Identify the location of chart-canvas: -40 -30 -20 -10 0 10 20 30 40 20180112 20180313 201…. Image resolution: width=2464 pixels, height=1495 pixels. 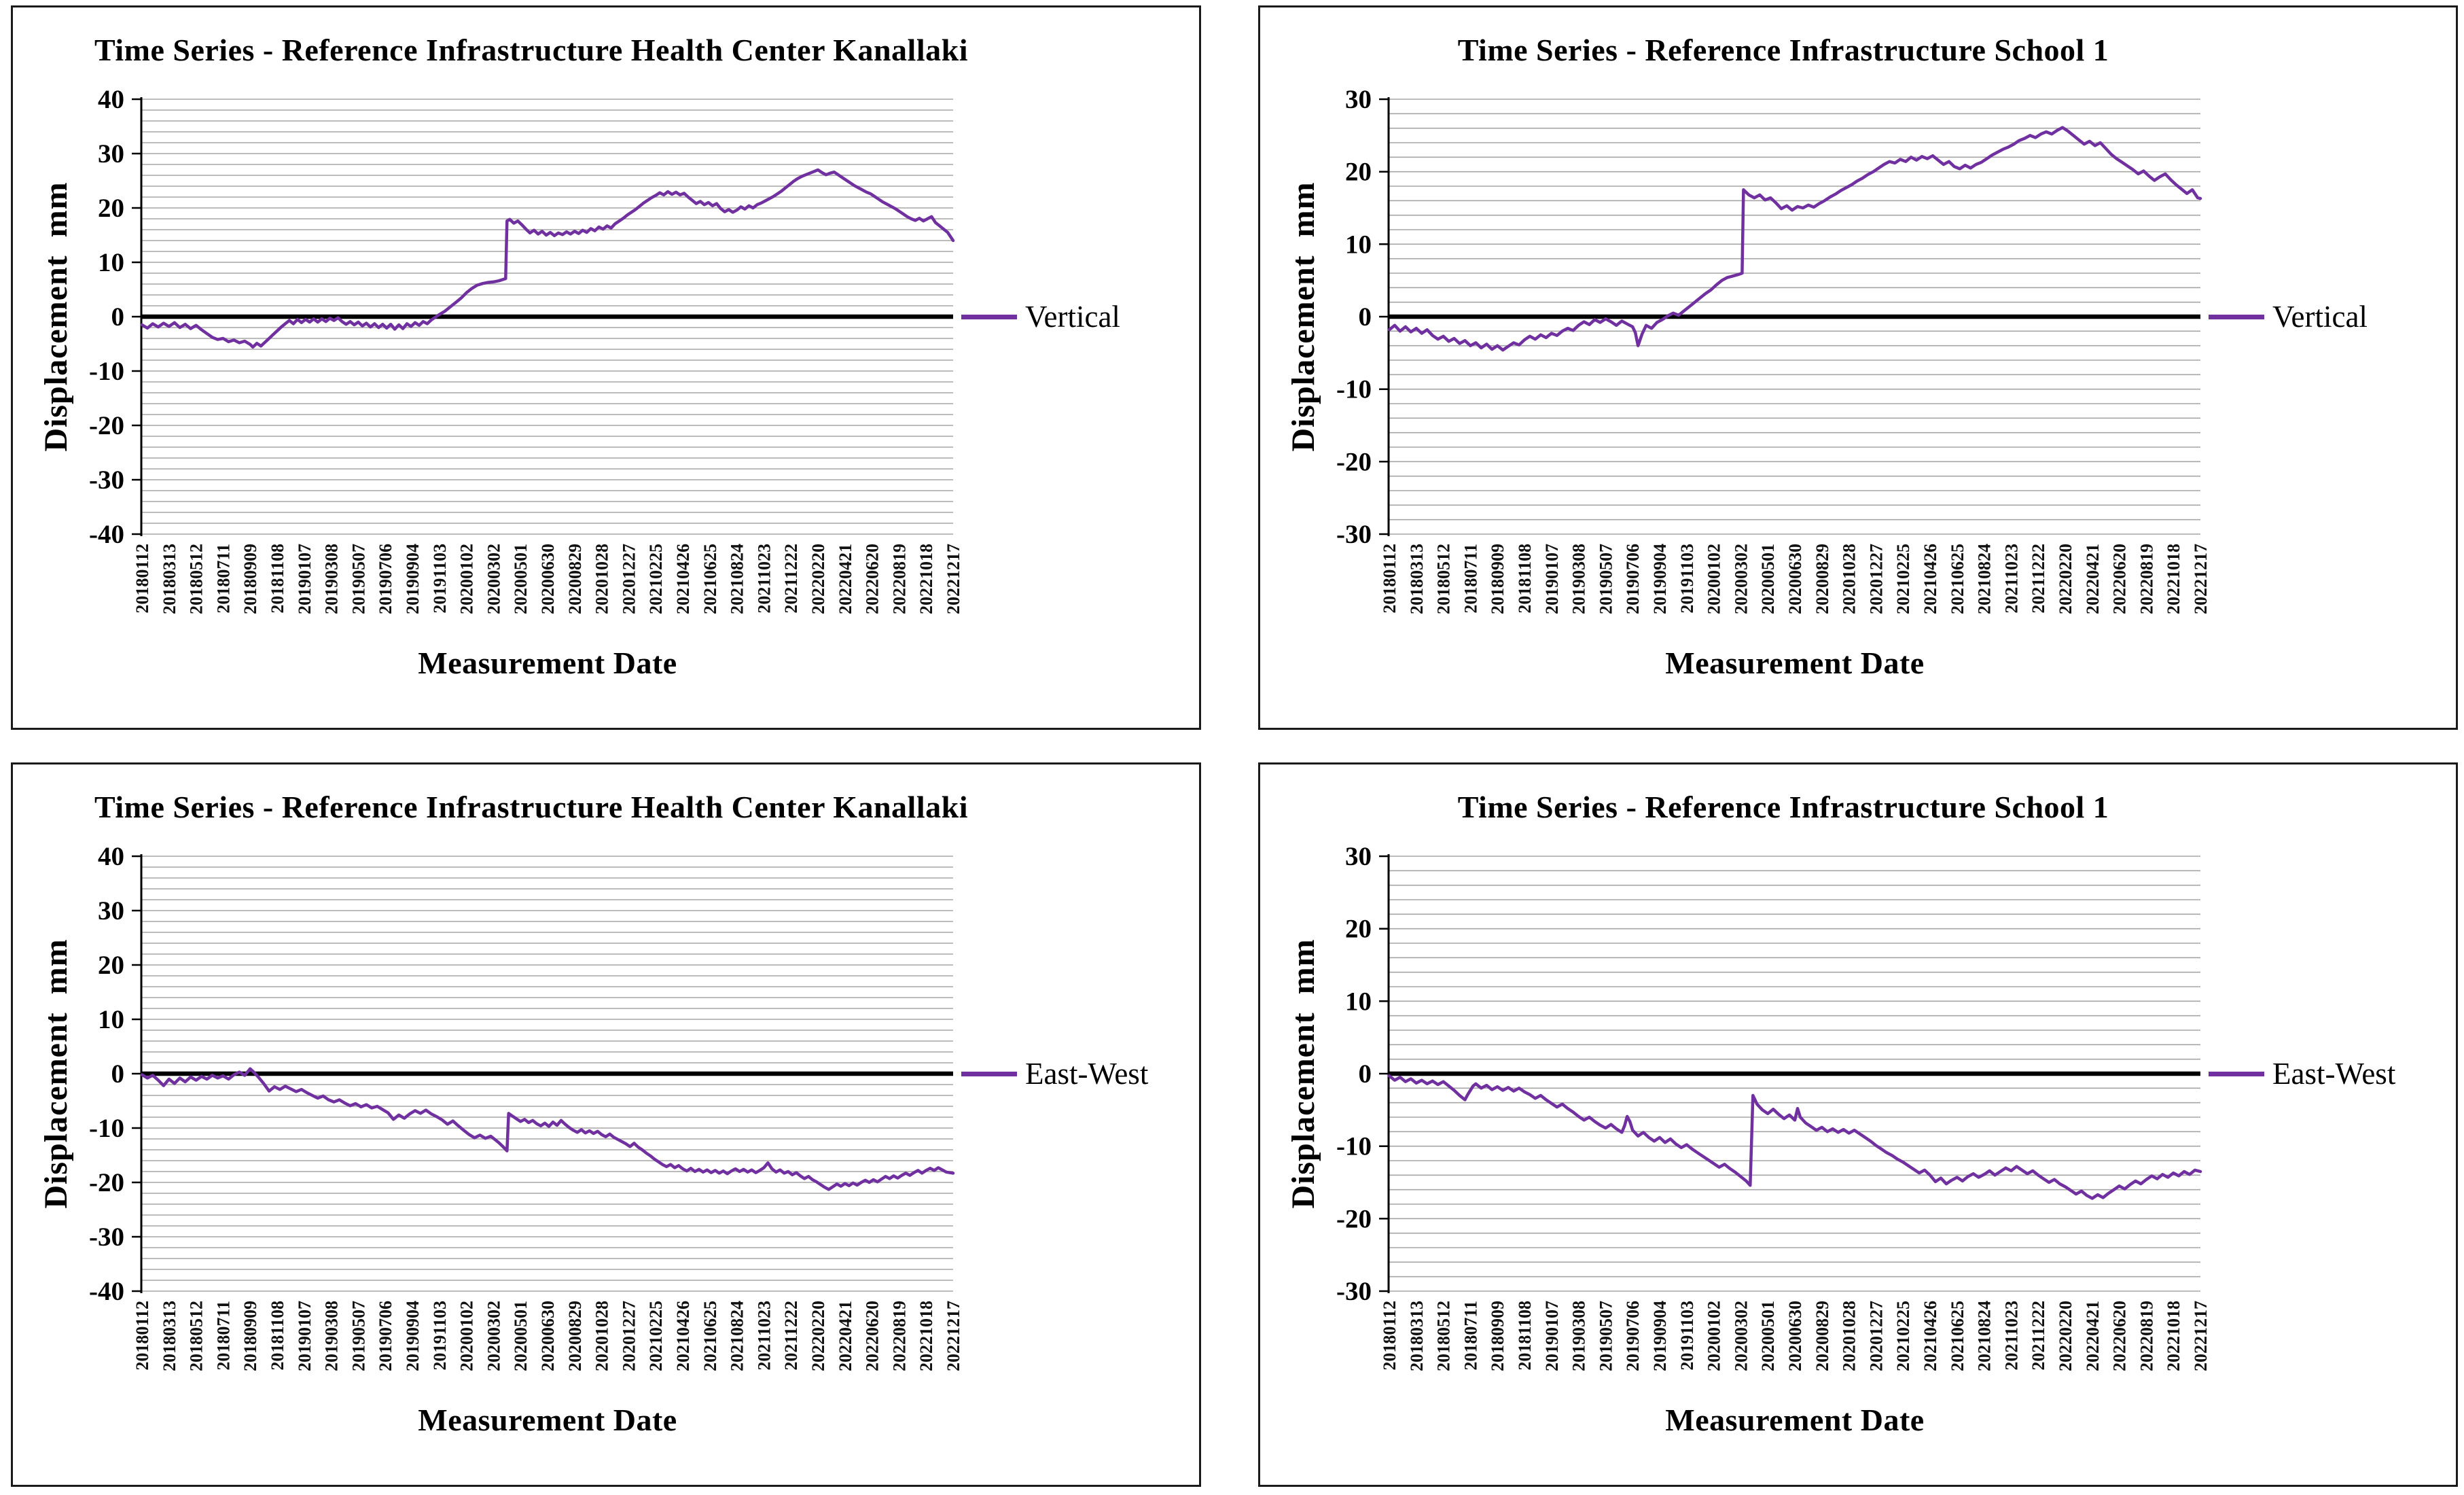
(526, 349).